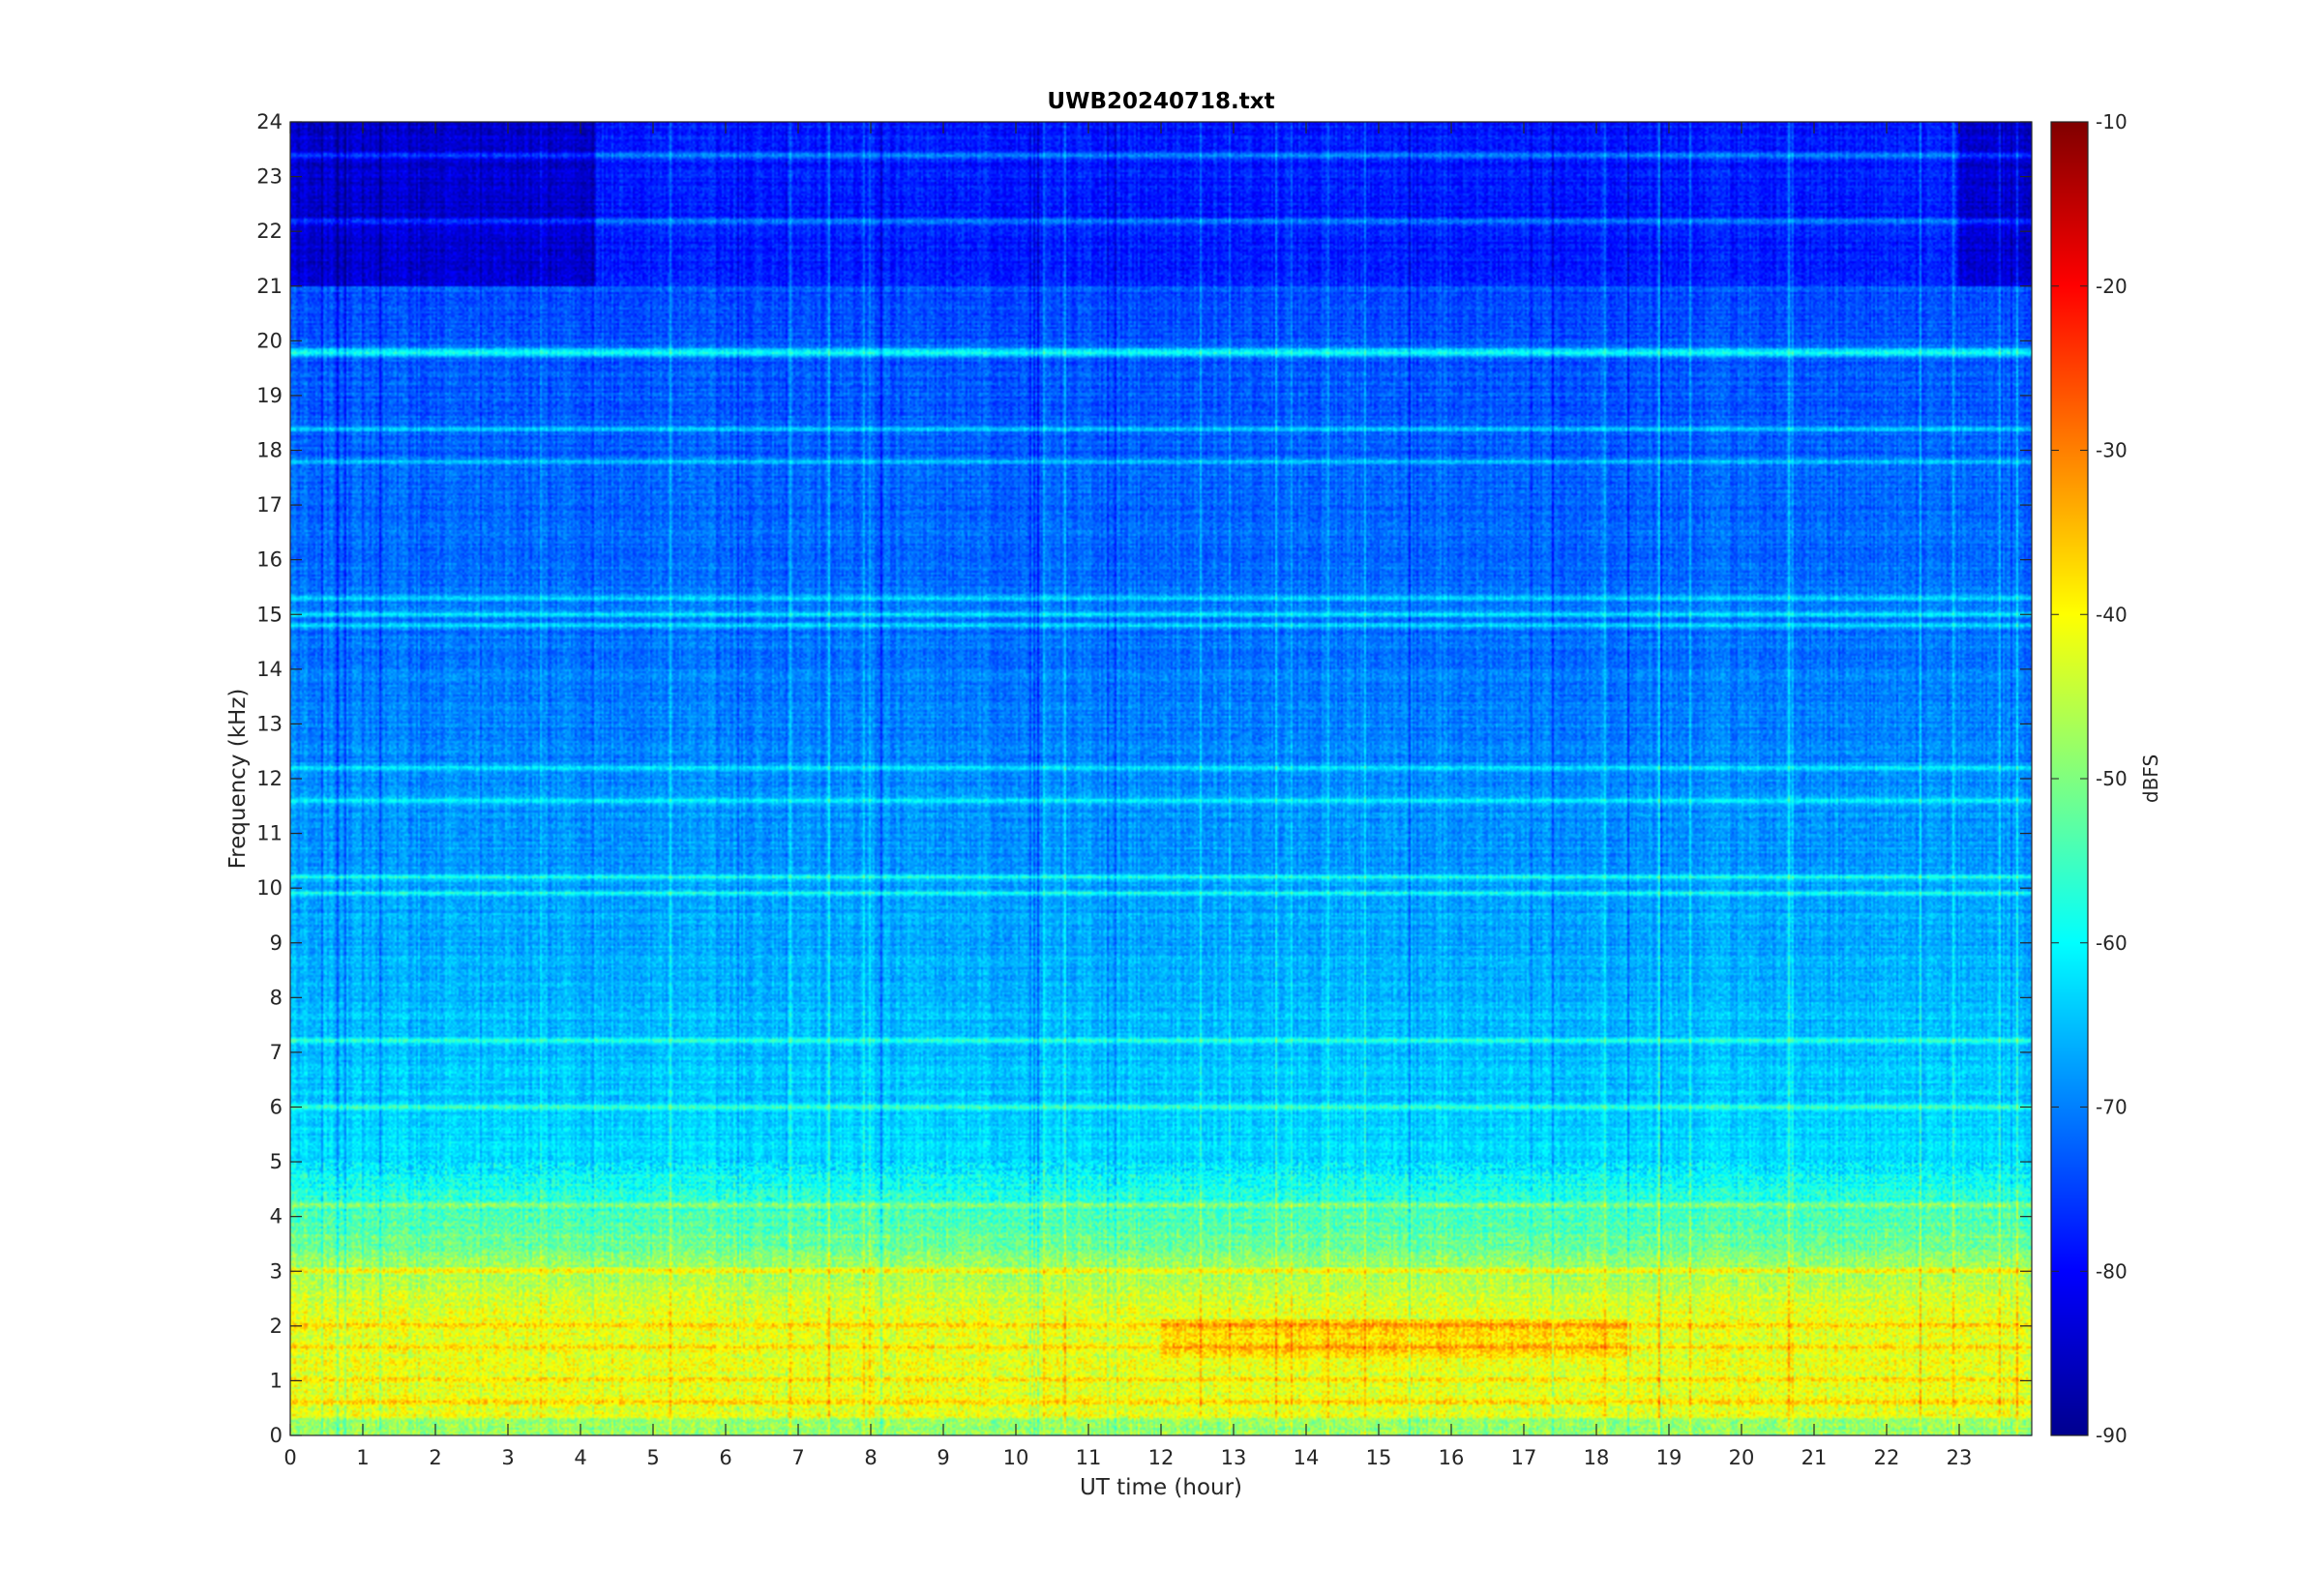 The width and height of the screenshot is (2322, 1596). What do you see at coordinates (870, 1457) in the screenshot?
I see `x-tick-label: 8` at bounding box center [870, 1457].